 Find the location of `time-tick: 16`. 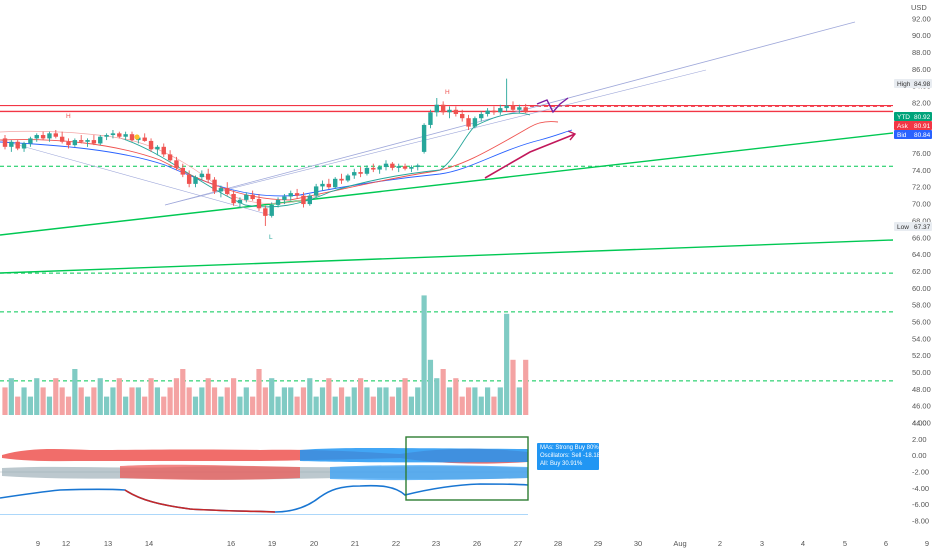

time-tick: 16 is located at coordinates (231, 543).